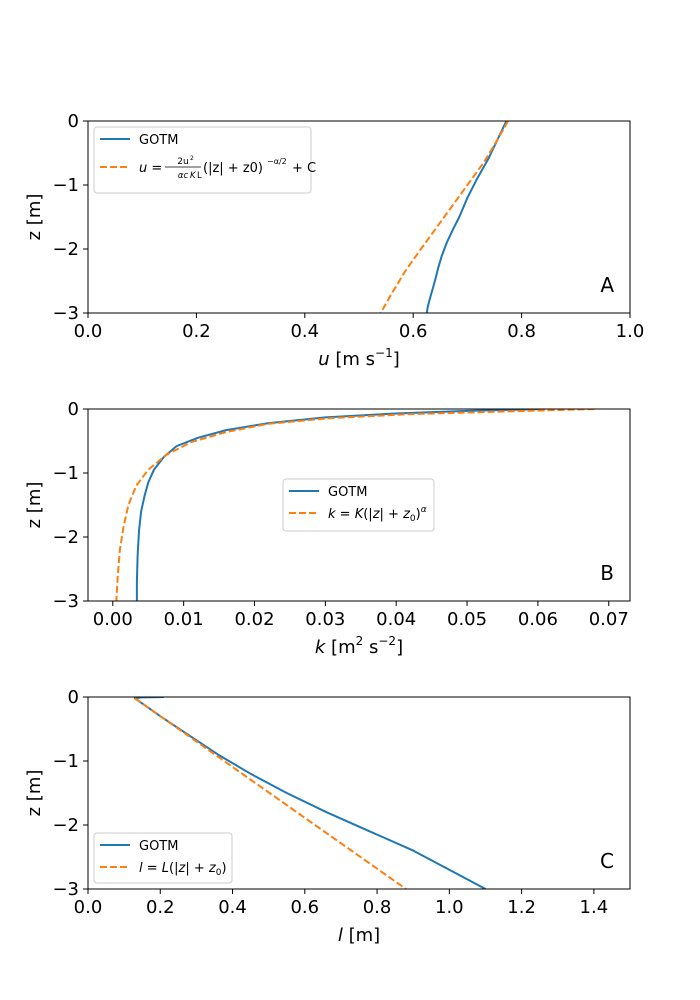 This screenshot has width=700, height=1000. What do you see at coordinates (192, 158) in the screenshot?
I see `formula-numerator-sup: 2` at bounding box center [192, 158].